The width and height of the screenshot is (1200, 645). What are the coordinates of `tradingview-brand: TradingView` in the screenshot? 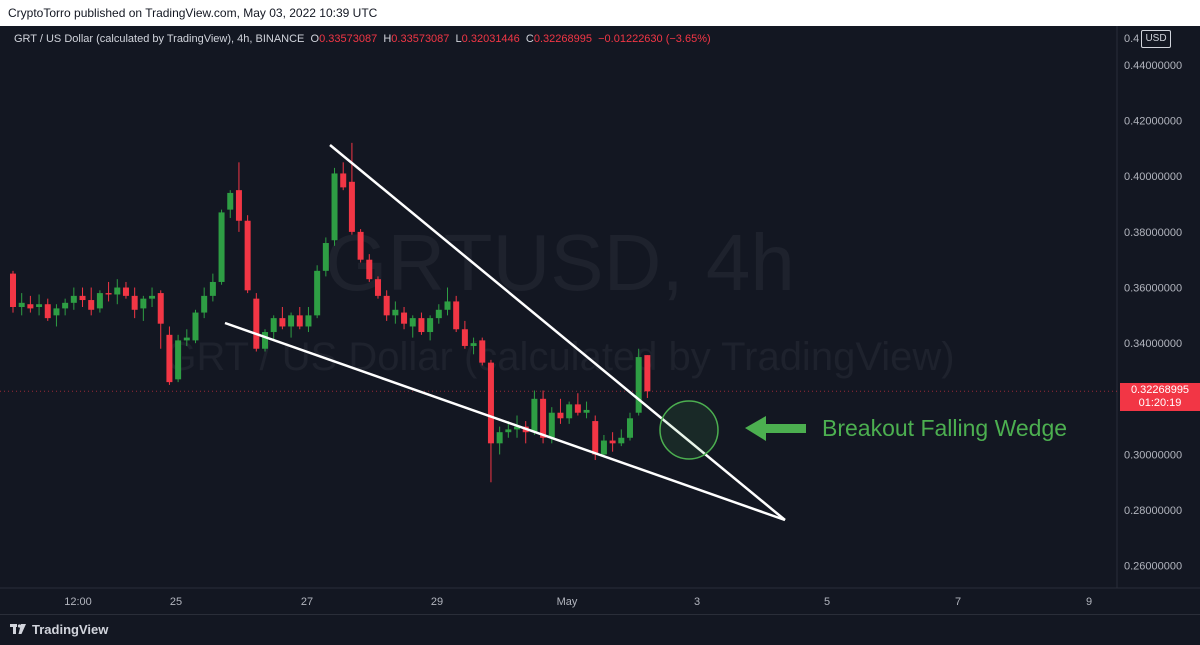 It's located at (70, 629).